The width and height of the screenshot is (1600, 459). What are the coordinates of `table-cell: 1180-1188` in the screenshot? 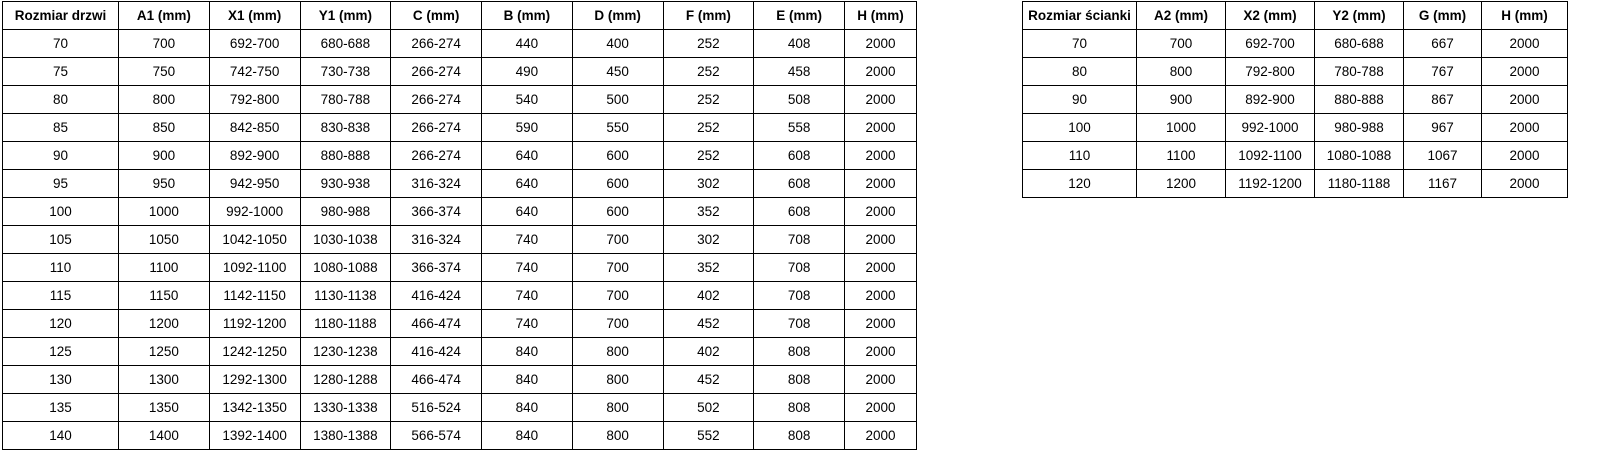 It's located at (1359, 183).